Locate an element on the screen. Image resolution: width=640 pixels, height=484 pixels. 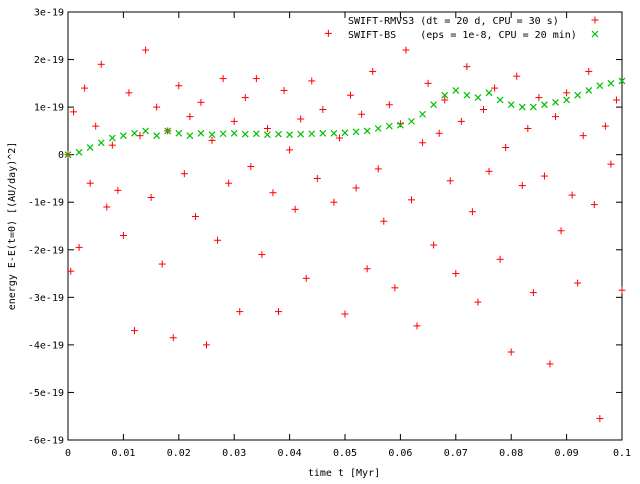
x-tick-label: 0.1 is located at coordinates (622, 453).